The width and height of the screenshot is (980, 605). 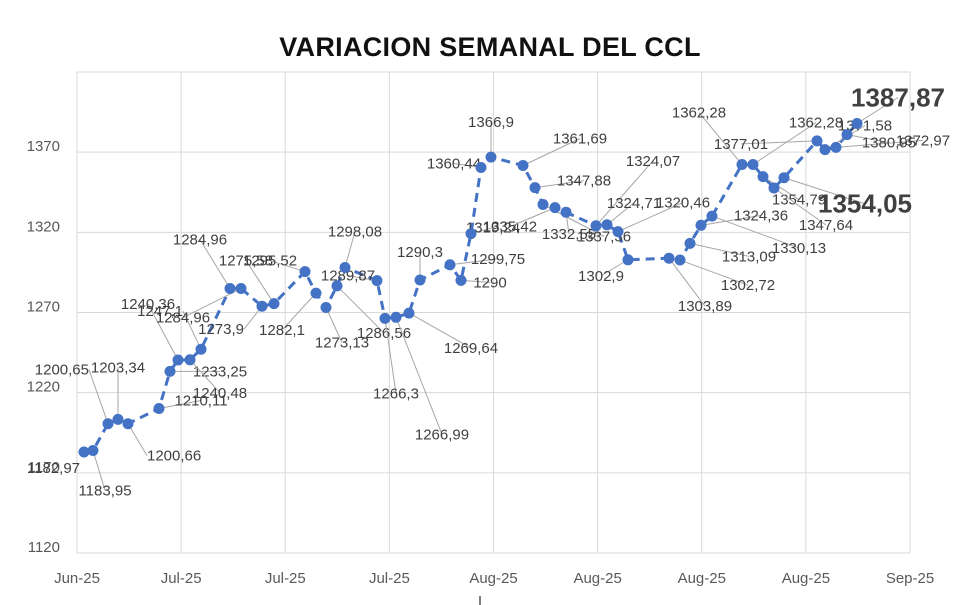 What do you see at coordinates (43, 387) in the screenshot?
I see `y-tick-label: 1220` at bounding box center [43, 387].